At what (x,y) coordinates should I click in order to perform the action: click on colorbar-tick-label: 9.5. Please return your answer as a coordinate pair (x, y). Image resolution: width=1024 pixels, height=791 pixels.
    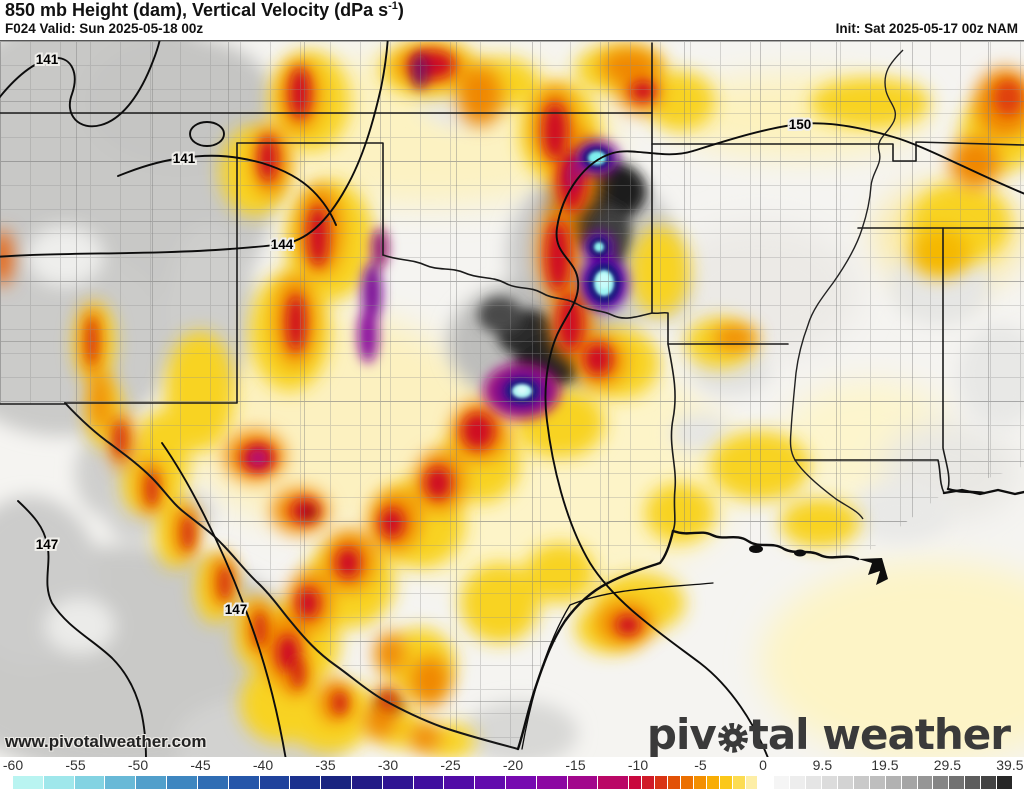
    Looking at the image, I should click on (822, 765).